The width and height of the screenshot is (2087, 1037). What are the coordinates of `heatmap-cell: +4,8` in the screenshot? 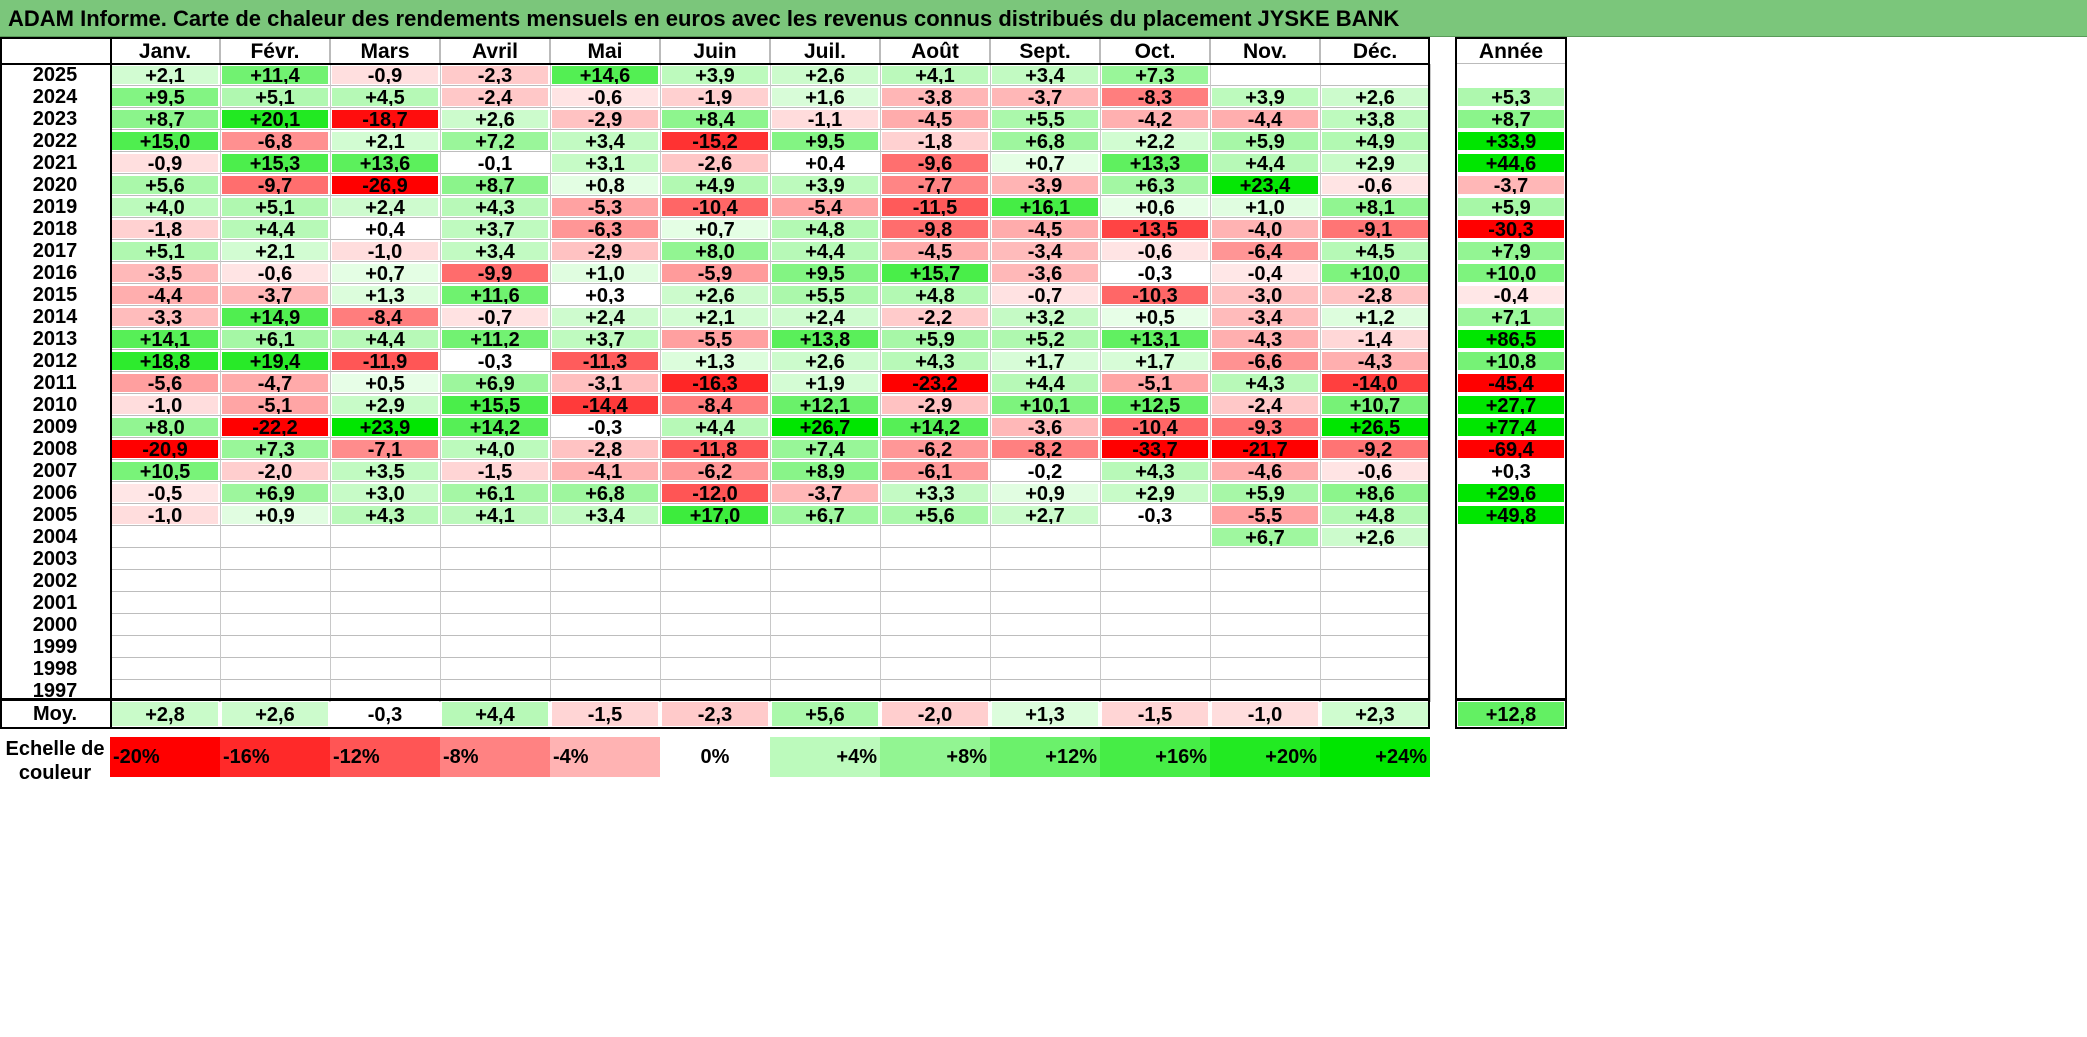 It's located at (825, 229).